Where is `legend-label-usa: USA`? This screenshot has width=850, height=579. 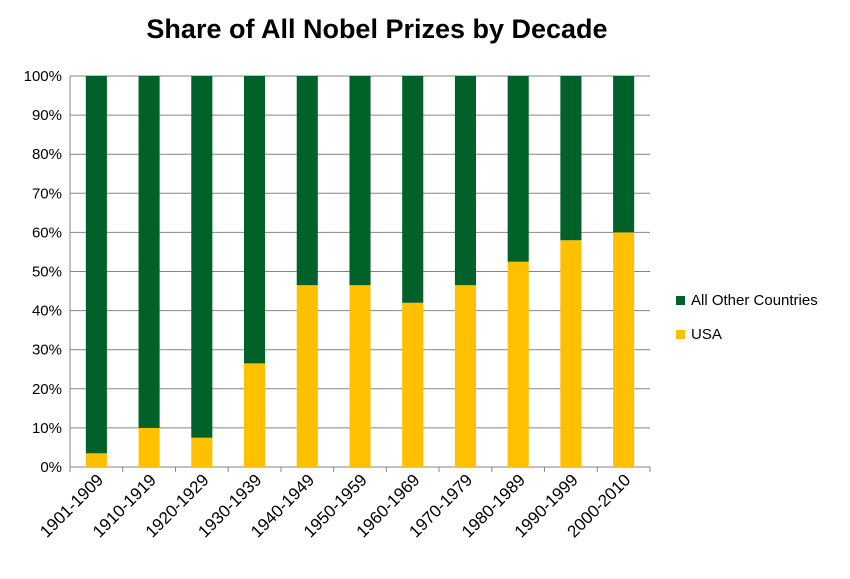 legend-label-usa: USA is located at coordinates (706, 334).